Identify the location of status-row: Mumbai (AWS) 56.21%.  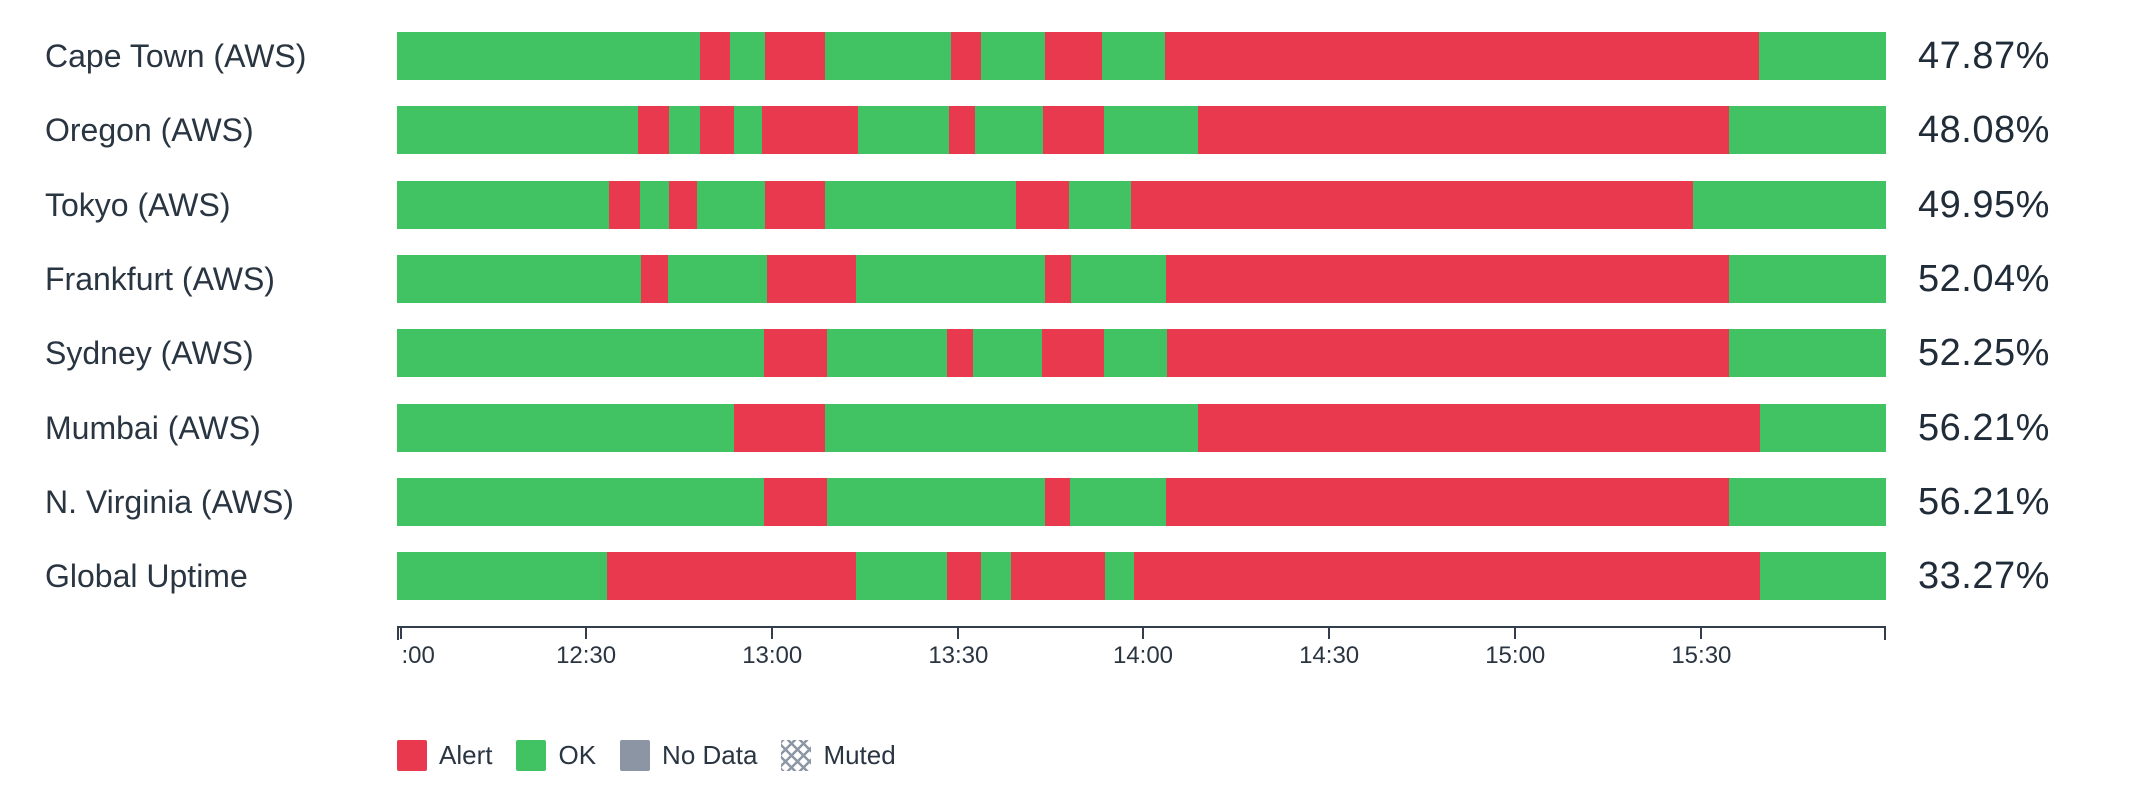
(1067, 427).